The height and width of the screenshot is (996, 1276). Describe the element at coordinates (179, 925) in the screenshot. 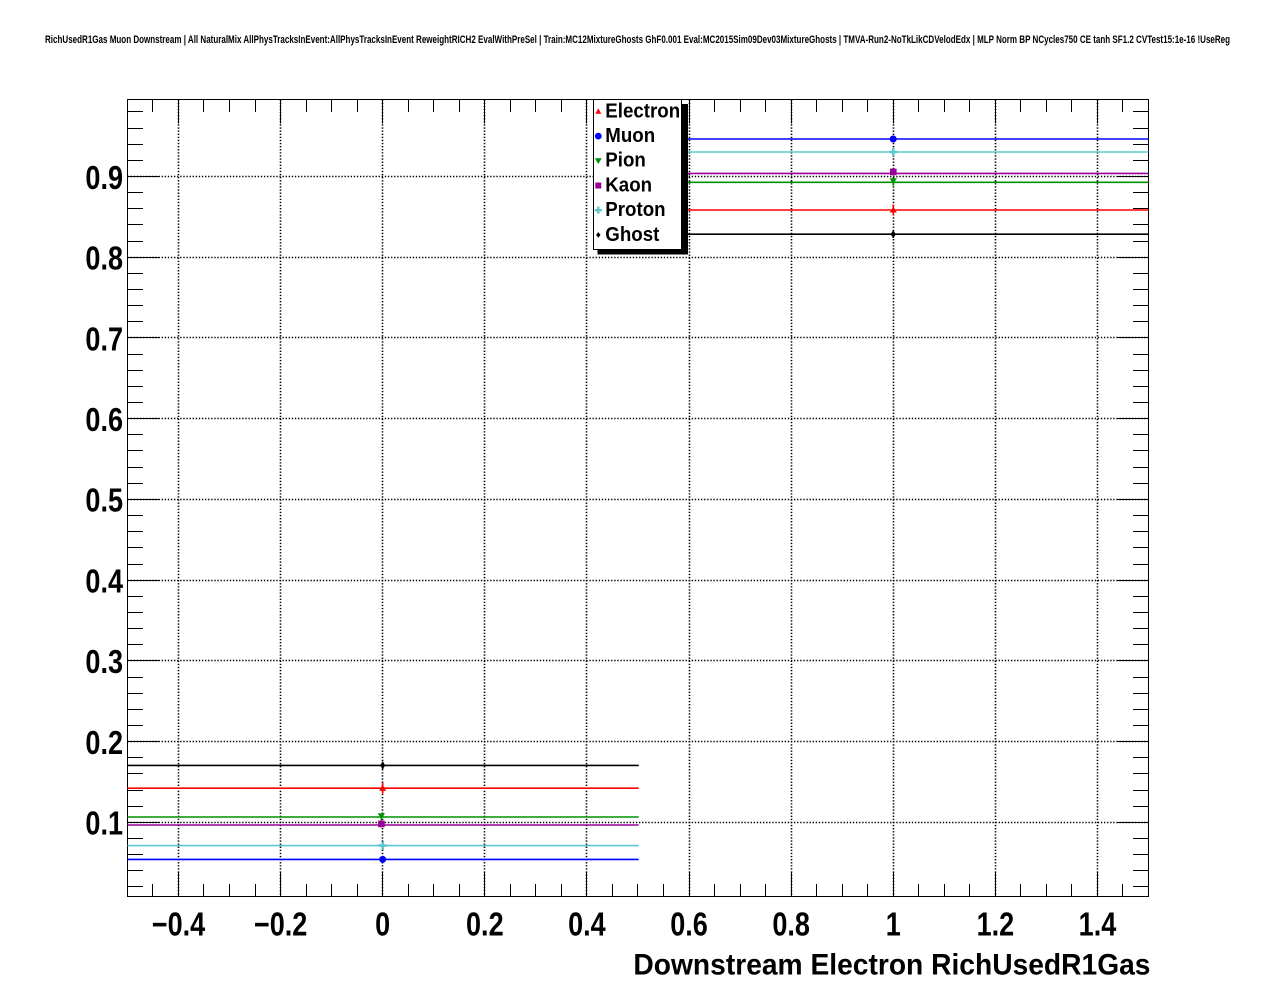

I see `svg-text: −0.4` at that location.